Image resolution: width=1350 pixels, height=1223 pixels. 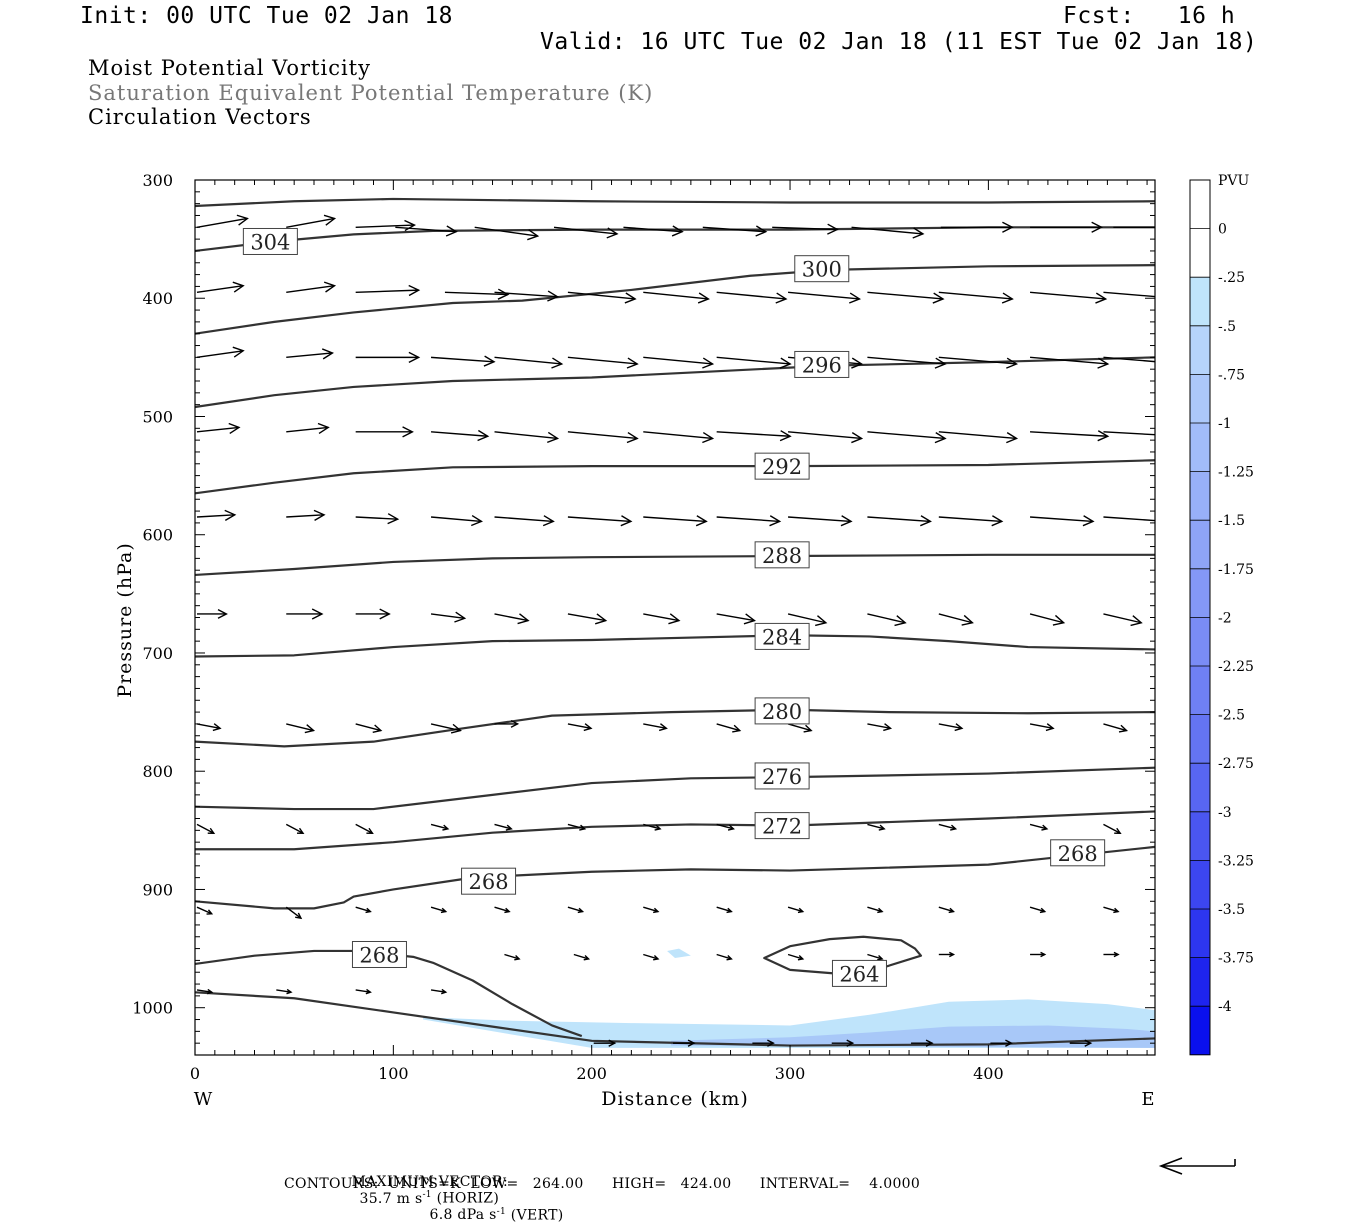 What do you see at coordinates (1231, 278) in the screenshot?
I see `colorbar-label: -.25` at bounding box center [1231, 278].